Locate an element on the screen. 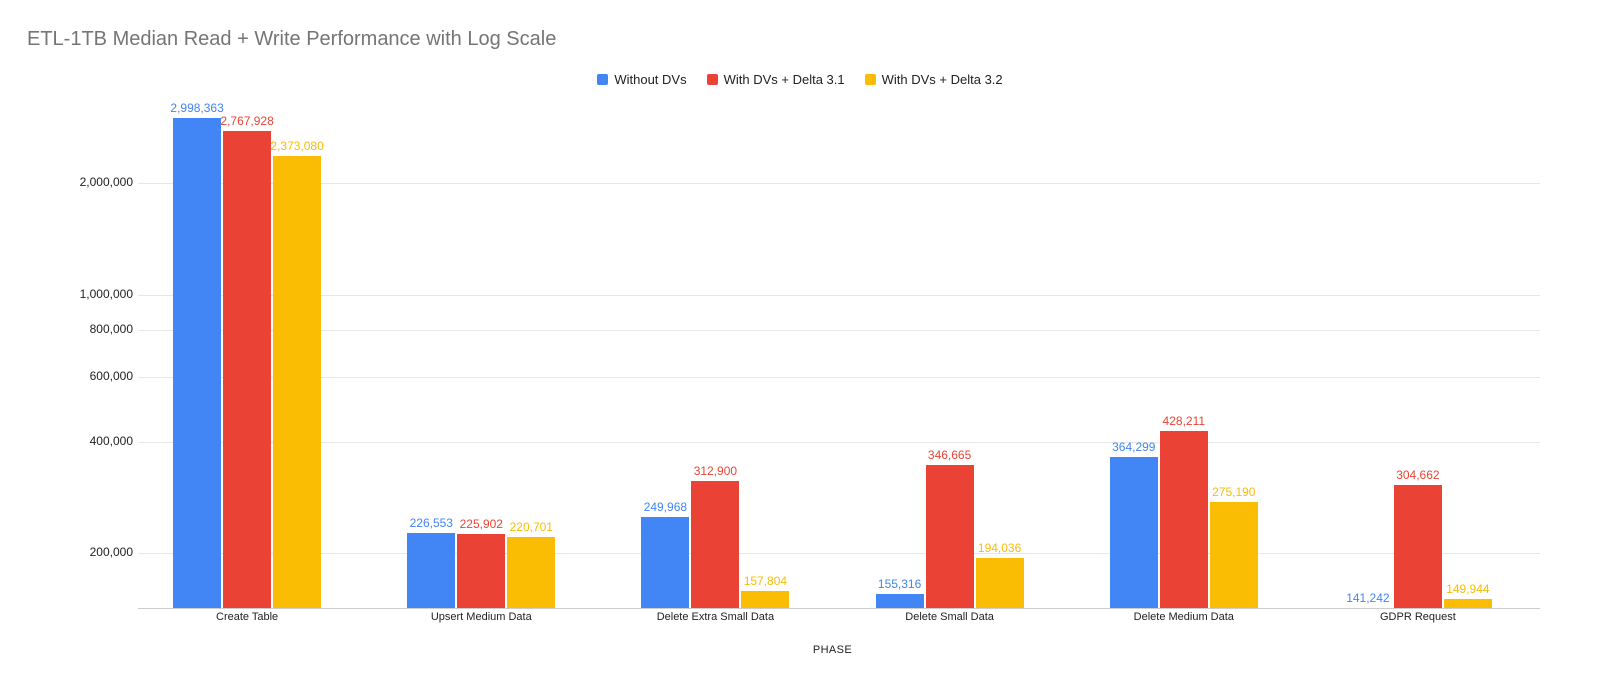 This screenshot has height=680, width=1600. x-axis-baseline is located at coordinates (839, 608).